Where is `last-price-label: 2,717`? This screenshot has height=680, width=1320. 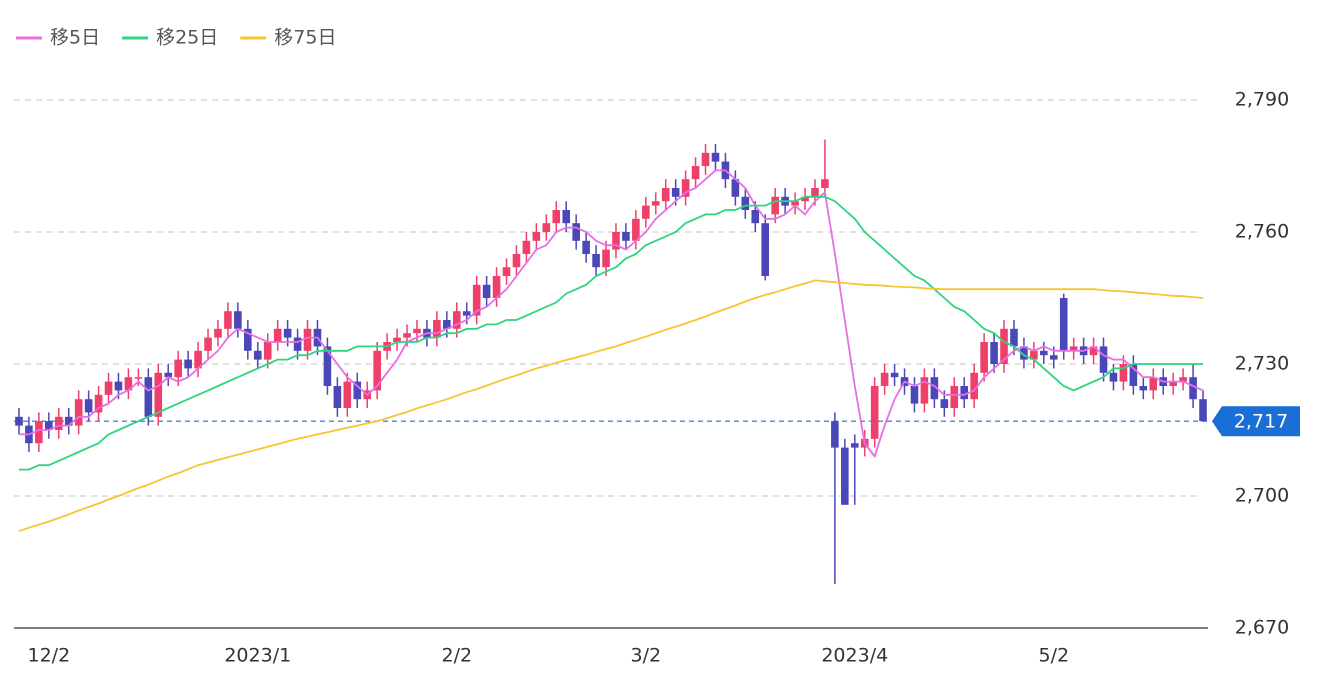 last-price-label: 2,717 is located at coordinates (1261, 422).